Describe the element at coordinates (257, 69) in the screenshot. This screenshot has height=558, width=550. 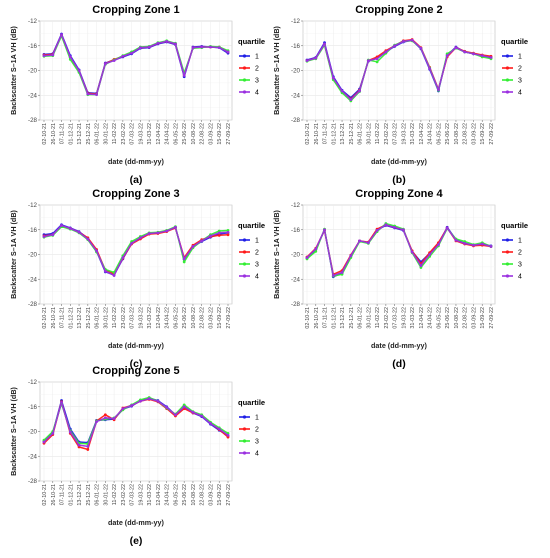
I see `legend-label-q2: 2` at that location.